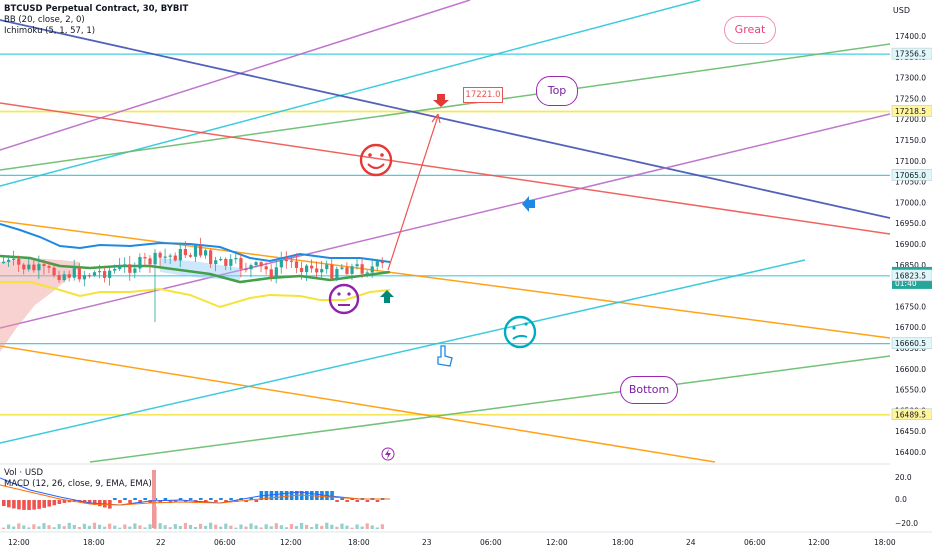 The image size is (932, 550). Describe the element at coordinates (40, 305) in the screenshot. I see `ichimoku-cloud-bear` at that location.